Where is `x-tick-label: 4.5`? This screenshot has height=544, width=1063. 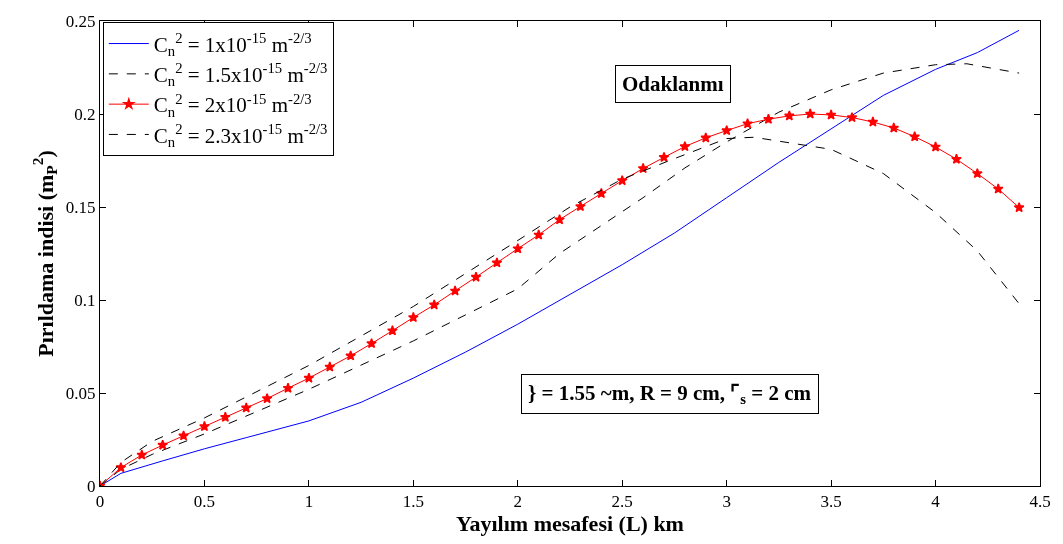 x-tick-label: 4.5 is located at coordinates (1040, 502).